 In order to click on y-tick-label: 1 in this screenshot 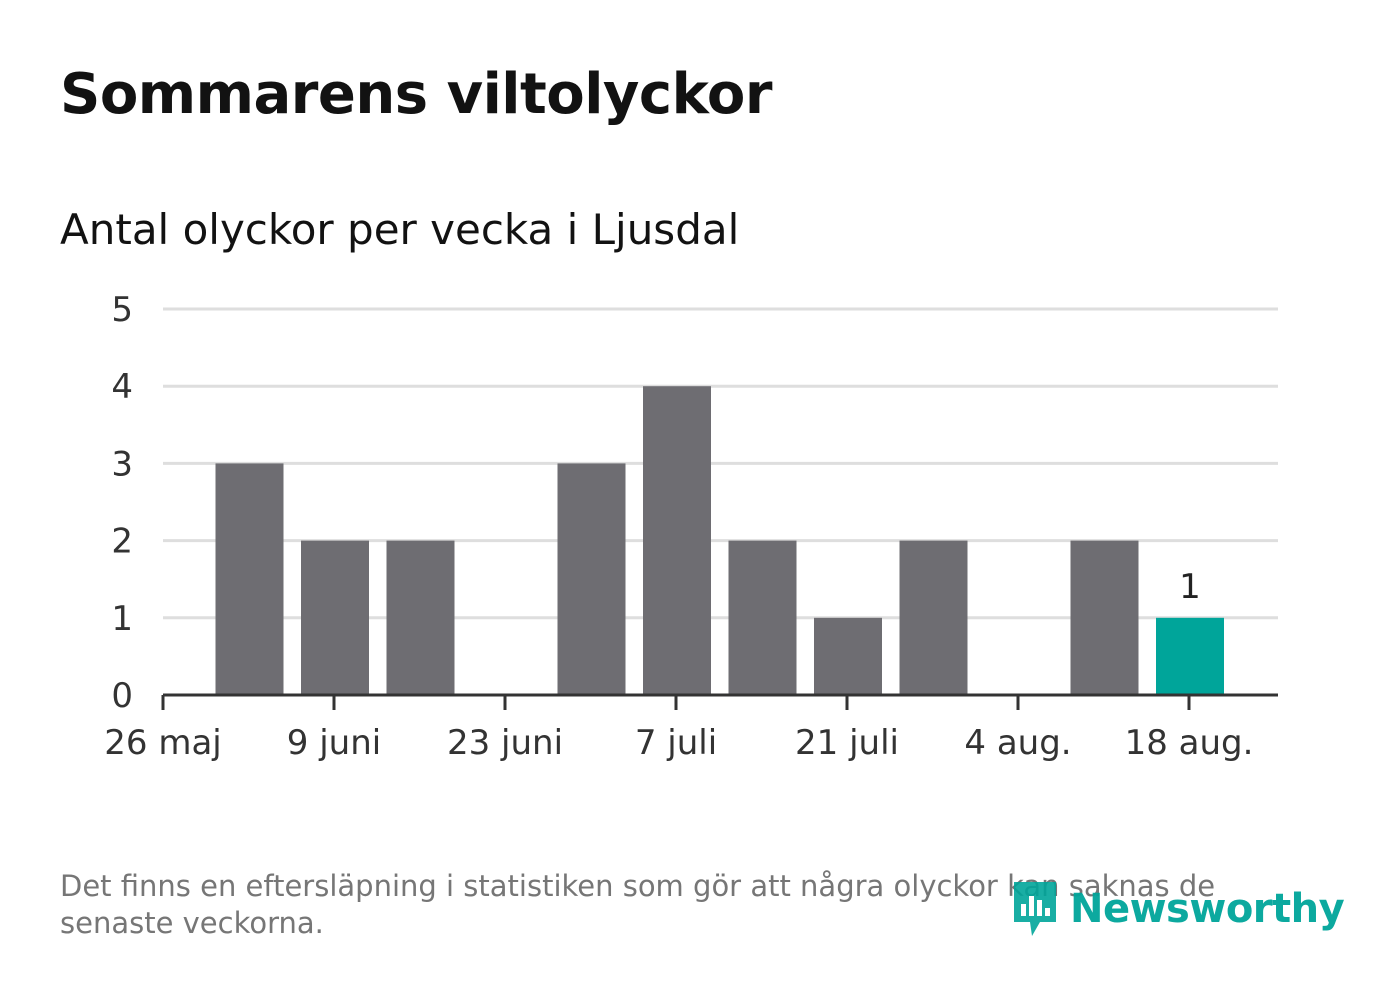, I will do `click(122, 619)`.